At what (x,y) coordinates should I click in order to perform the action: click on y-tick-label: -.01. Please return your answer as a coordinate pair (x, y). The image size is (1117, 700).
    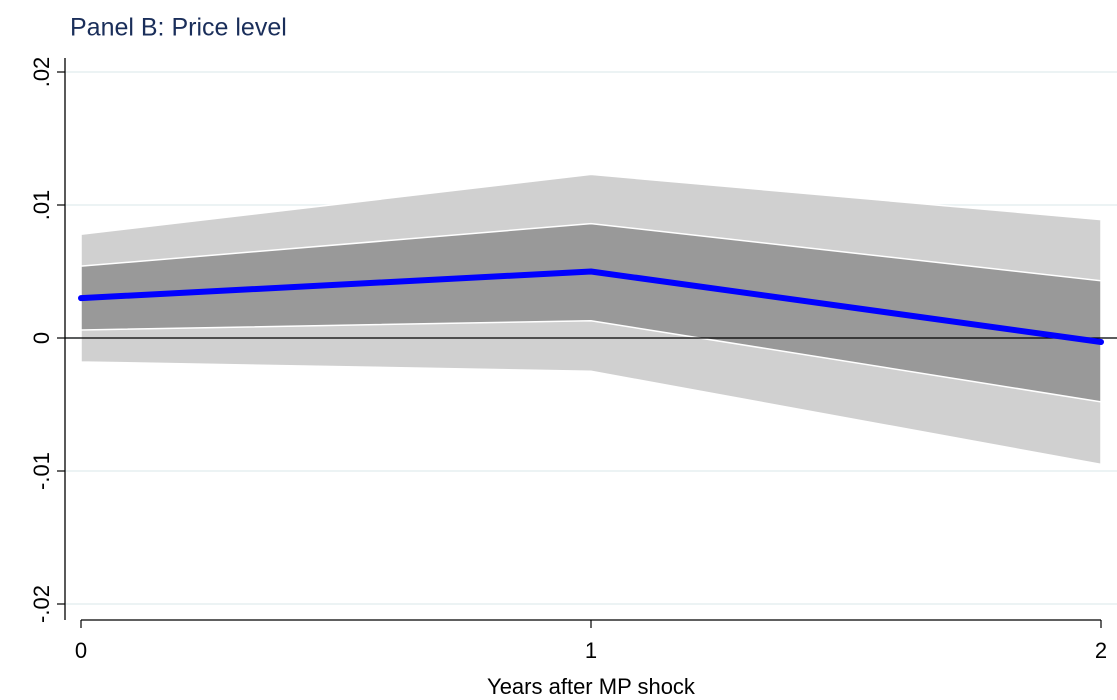
    Looking at the image, I should click on (41, 471).